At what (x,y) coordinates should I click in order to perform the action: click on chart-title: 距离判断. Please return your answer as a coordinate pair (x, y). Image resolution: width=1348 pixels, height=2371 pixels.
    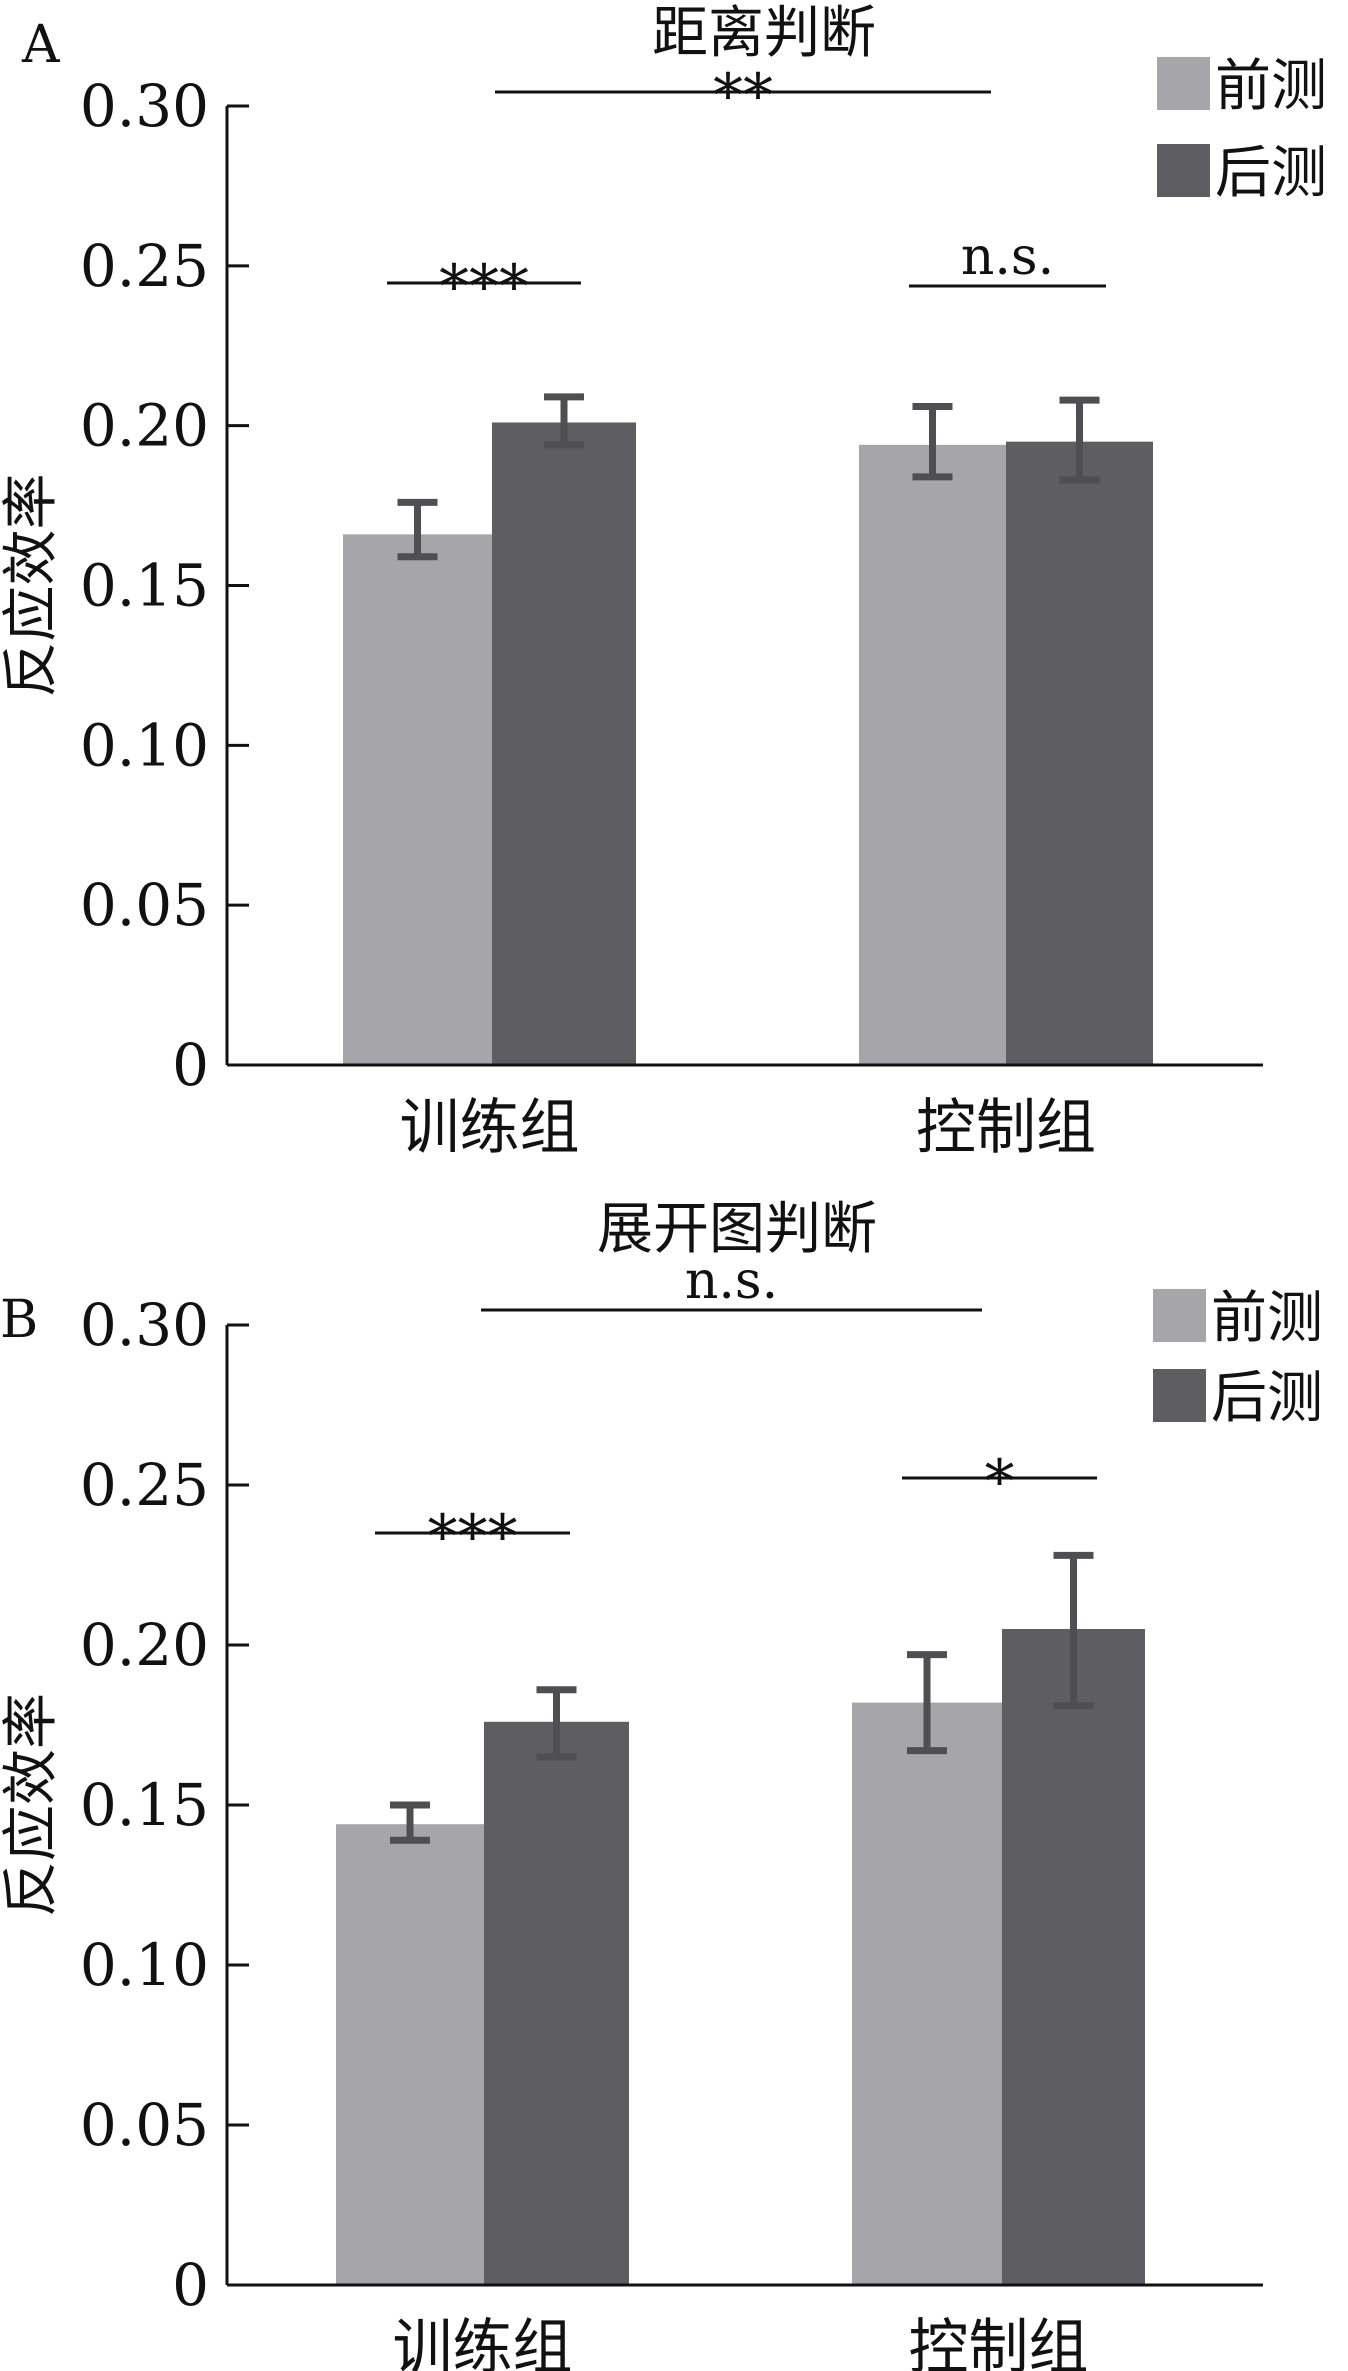
    Looking at the image, I should click on (764, 33).